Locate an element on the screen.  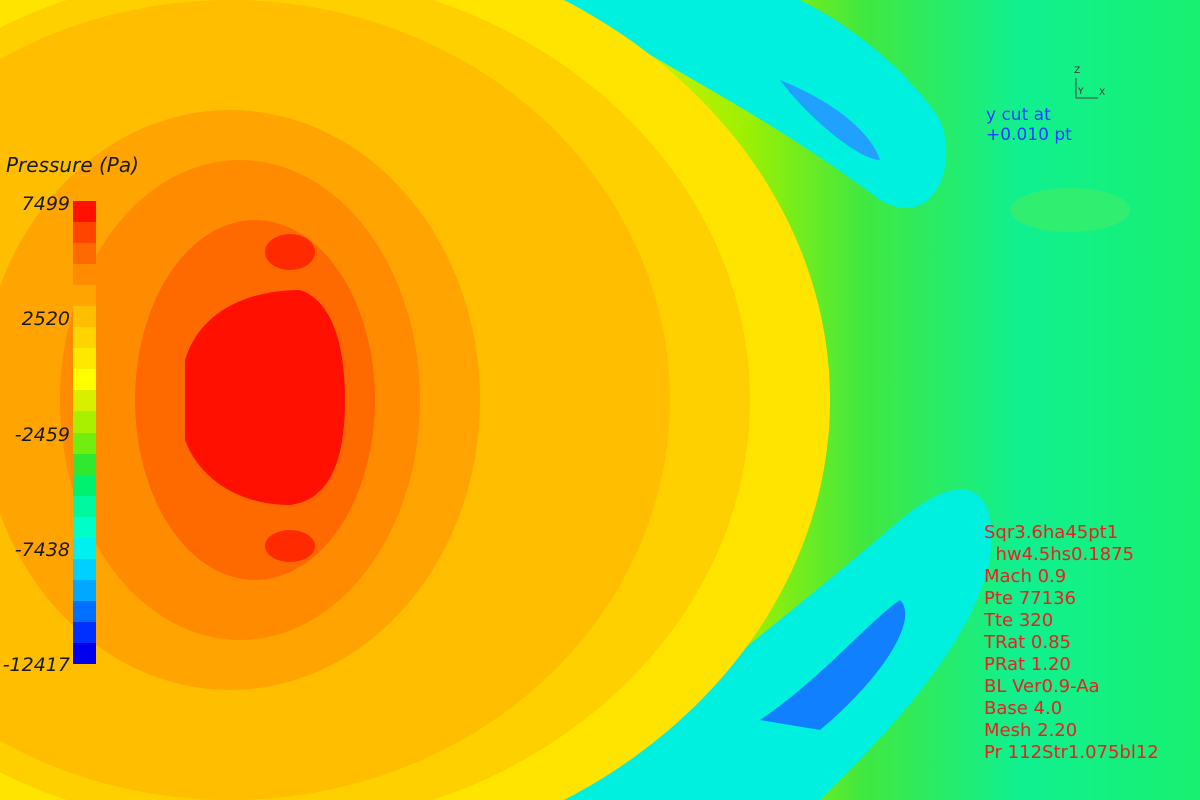
low-pressure-core-upper is located at coordinates (830, 120).